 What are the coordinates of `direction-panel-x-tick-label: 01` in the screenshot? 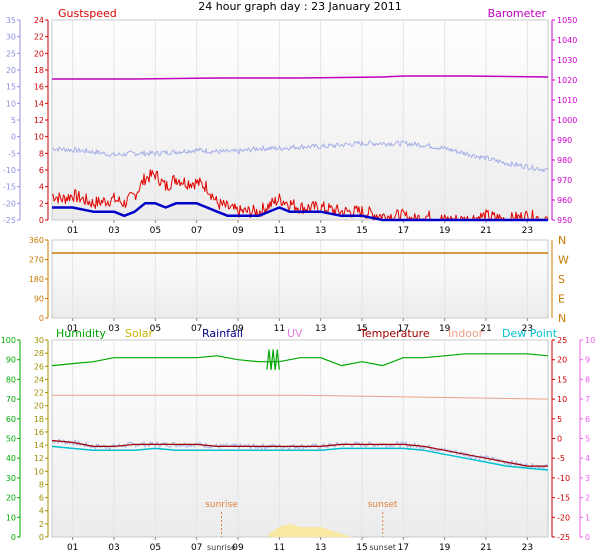 It's located at (72, 329).